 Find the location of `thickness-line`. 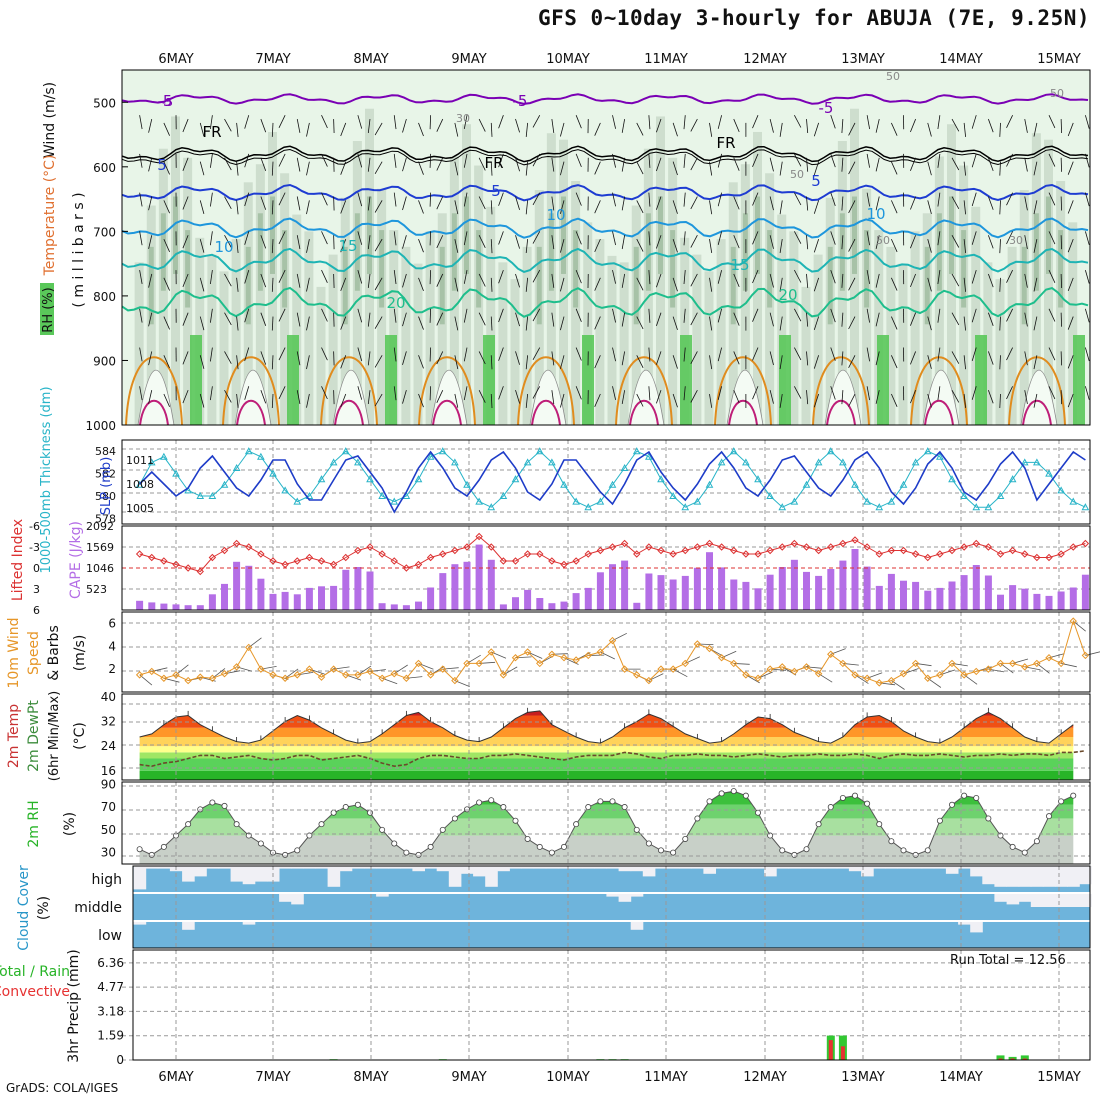

thickness-line is located at coordinates (612, 479).